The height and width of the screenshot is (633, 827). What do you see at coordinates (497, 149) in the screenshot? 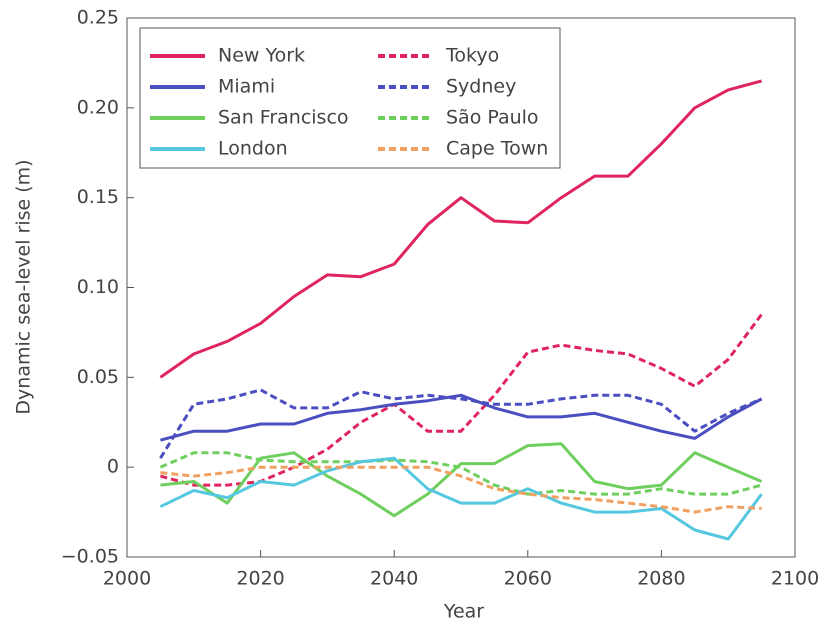
I see `legend-label: Cape Town` at bounding box center [497, 149].